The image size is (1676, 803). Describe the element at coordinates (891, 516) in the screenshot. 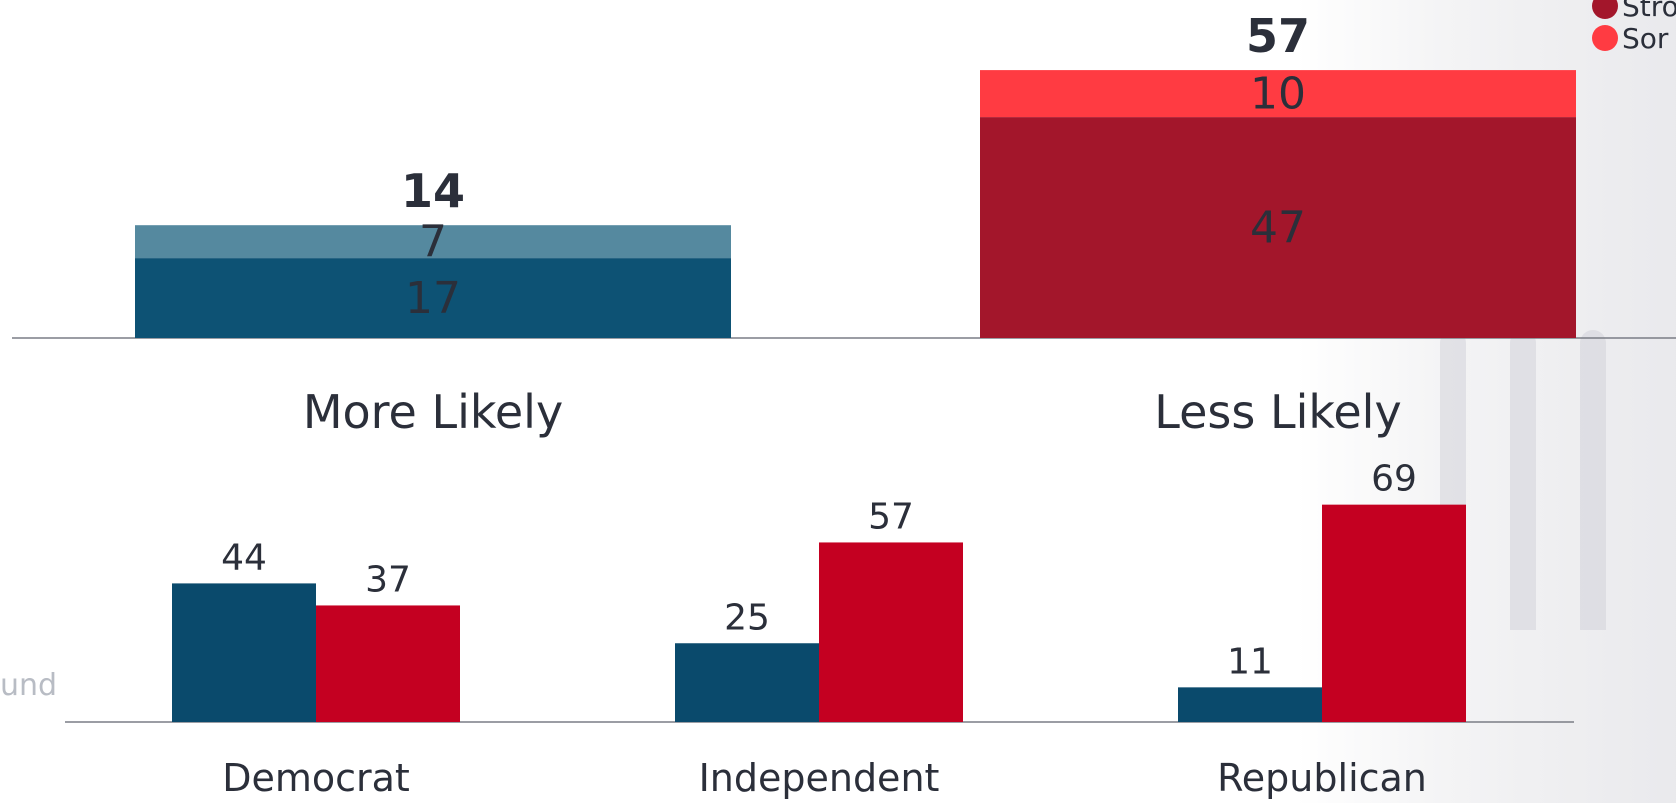

I see `group-bar-value-1-1: 57` at that location.